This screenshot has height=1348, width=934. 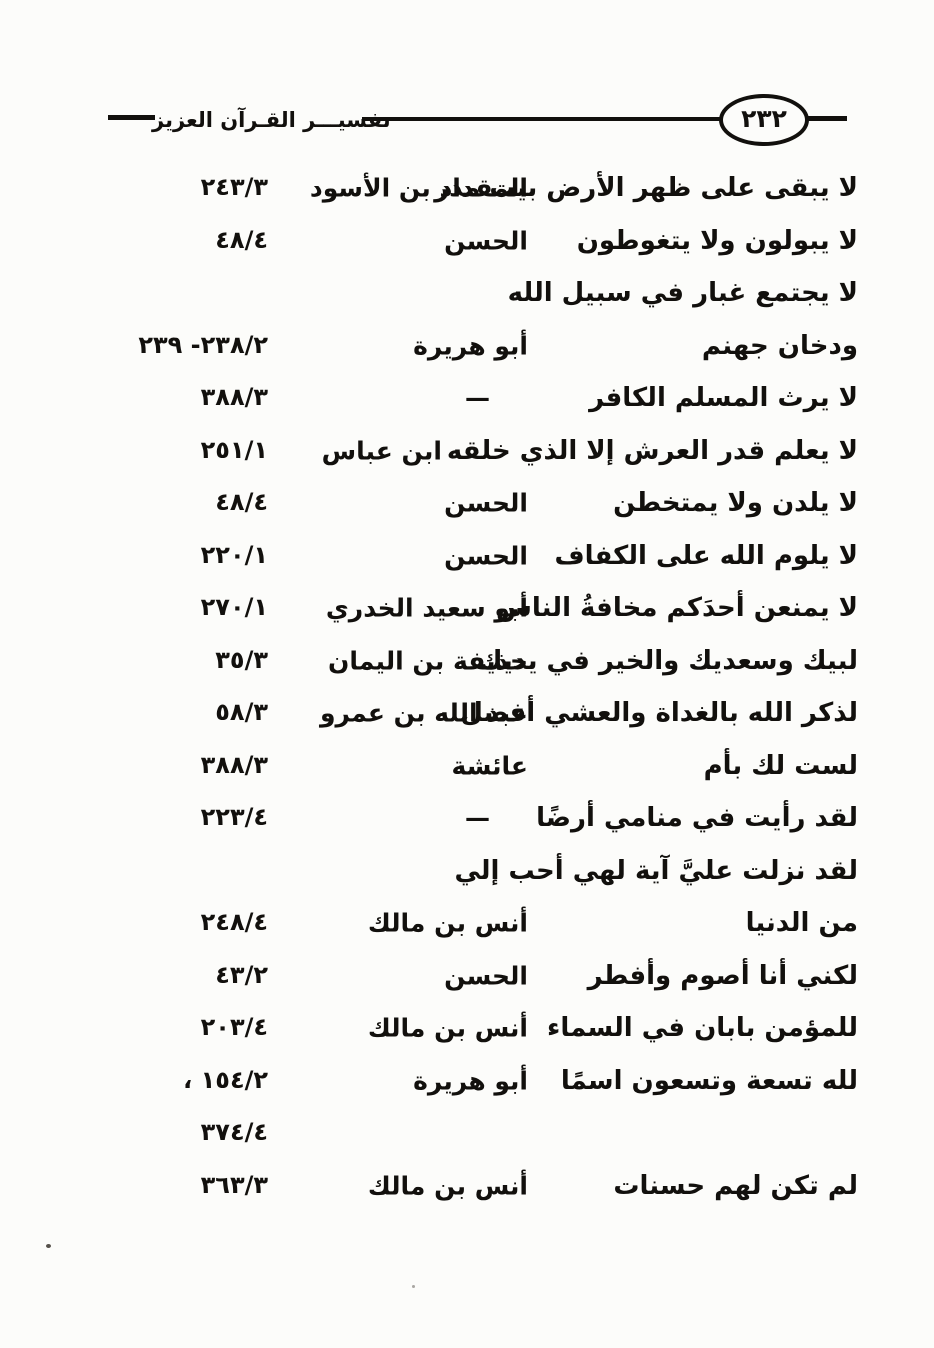 I want to click on page-number: ٢٣٢, so click(x=764, y=118).